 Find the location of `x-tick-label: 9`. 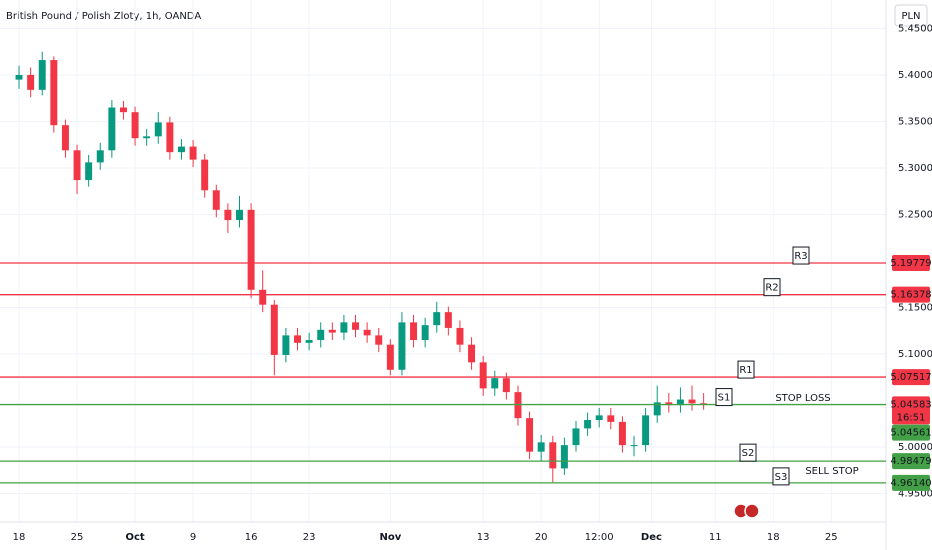

x-tick-label: 9 is located at coordinates (193, 537).